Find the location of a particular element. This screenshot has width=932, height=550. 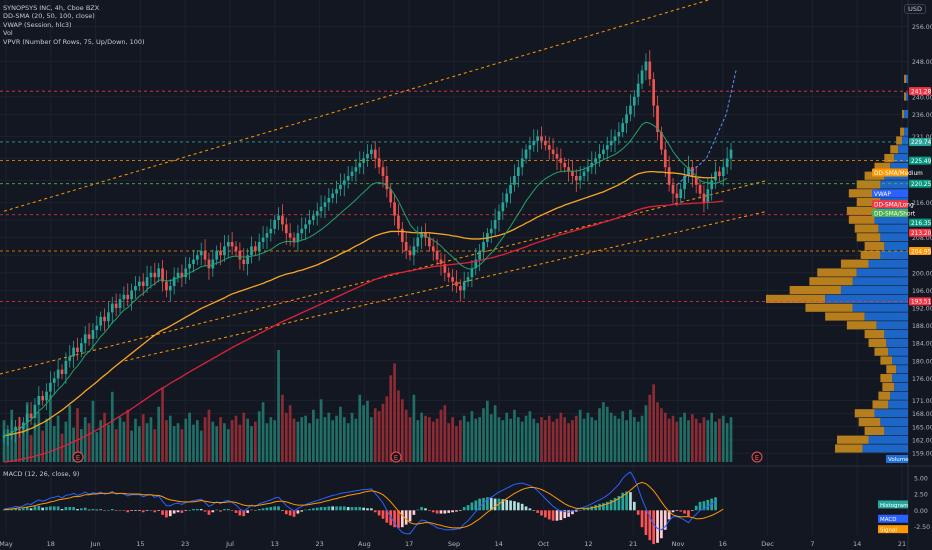

time-tick-label: Sep is located at coordinates (454, 544).